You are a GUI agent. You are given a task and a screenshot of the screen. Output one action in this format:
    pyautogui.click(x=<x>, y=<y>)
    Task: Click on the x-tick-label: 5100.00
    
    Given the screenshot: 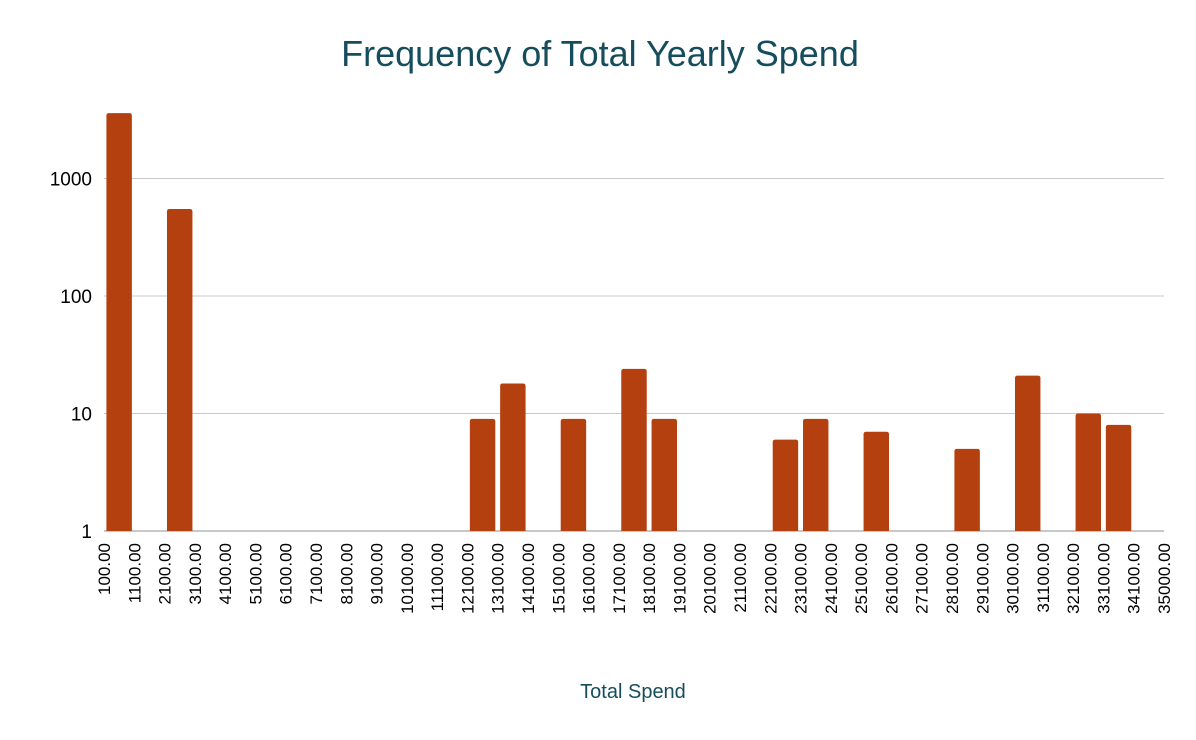 What is the action you would take?
    pyautogui.click(x=255, y=573)
    